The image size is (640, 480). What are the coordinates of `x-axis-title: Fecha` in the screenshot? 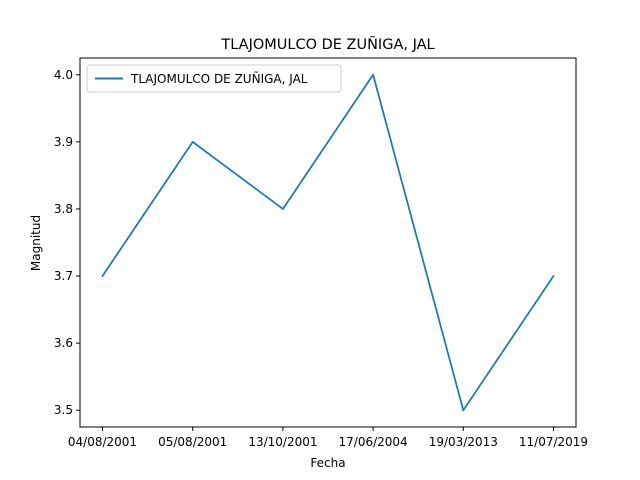 It's located at (327, 463).